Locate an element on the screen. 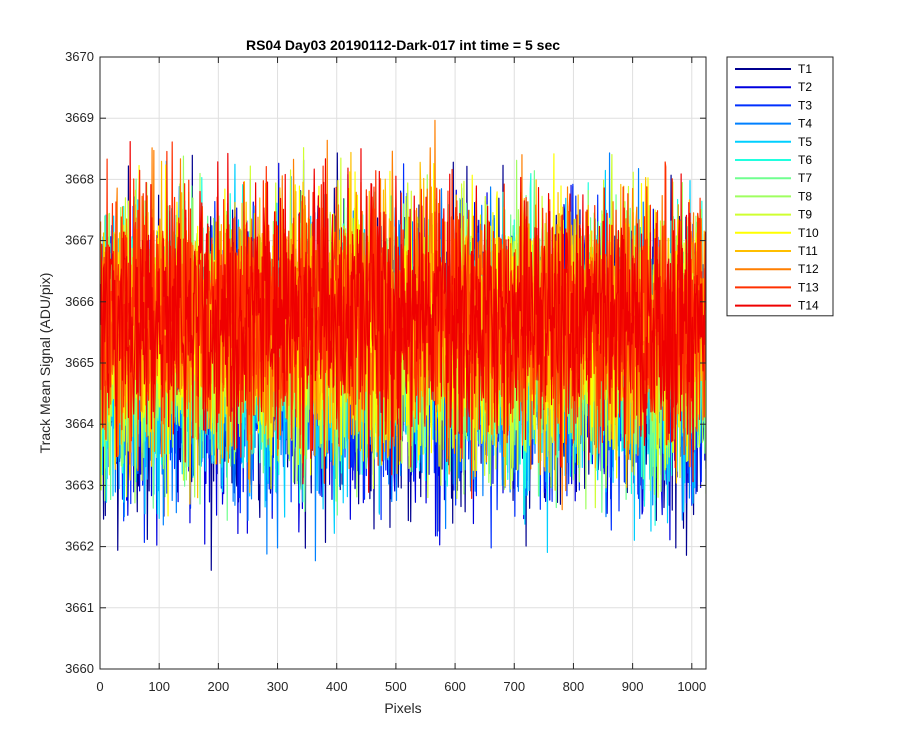 This screenshot has width=900, height=750. x-tick-label: 900 is located at coordinates (633, 686).